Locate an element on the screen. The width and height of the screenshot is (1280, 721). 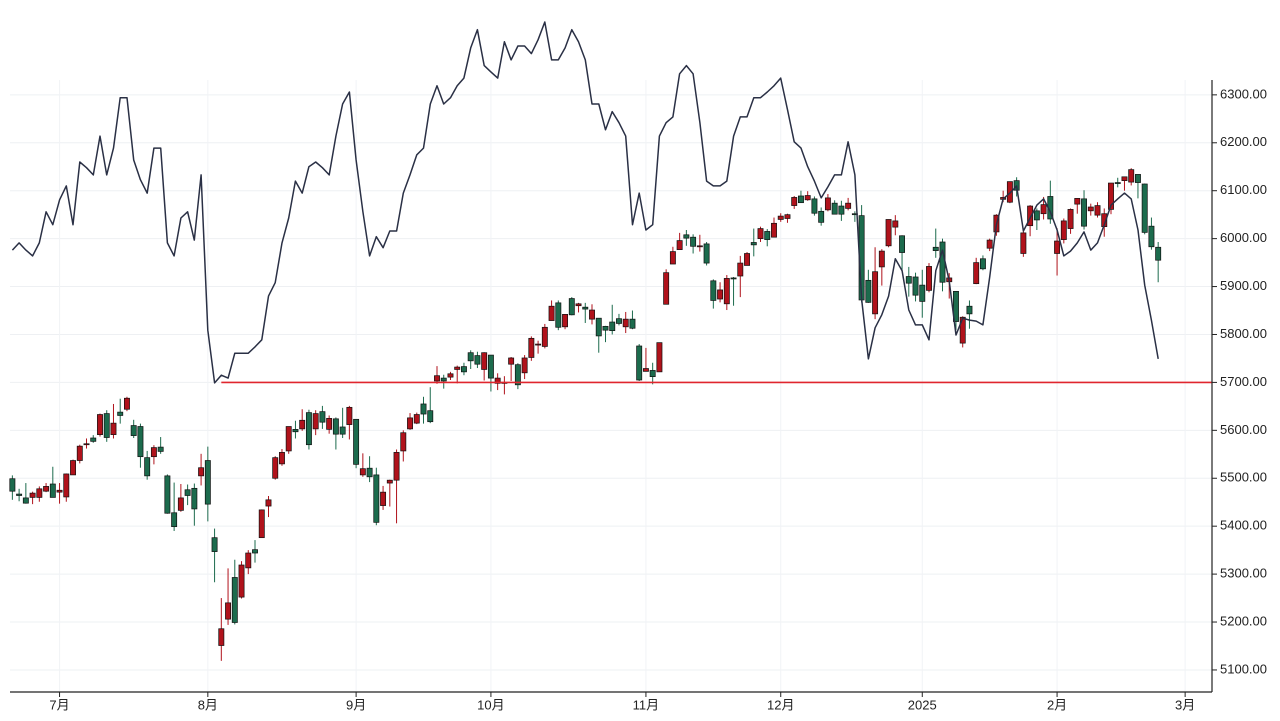
y-tick-label: 5300.00 is located at coordinates (1243, 573).